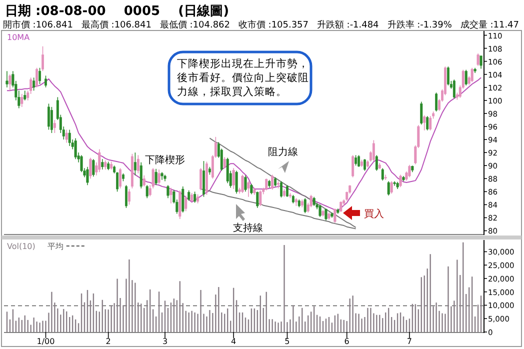  Describe the element at coordinates (21, 246) in the screenshot. I see `text: Vol(10)` at that location.